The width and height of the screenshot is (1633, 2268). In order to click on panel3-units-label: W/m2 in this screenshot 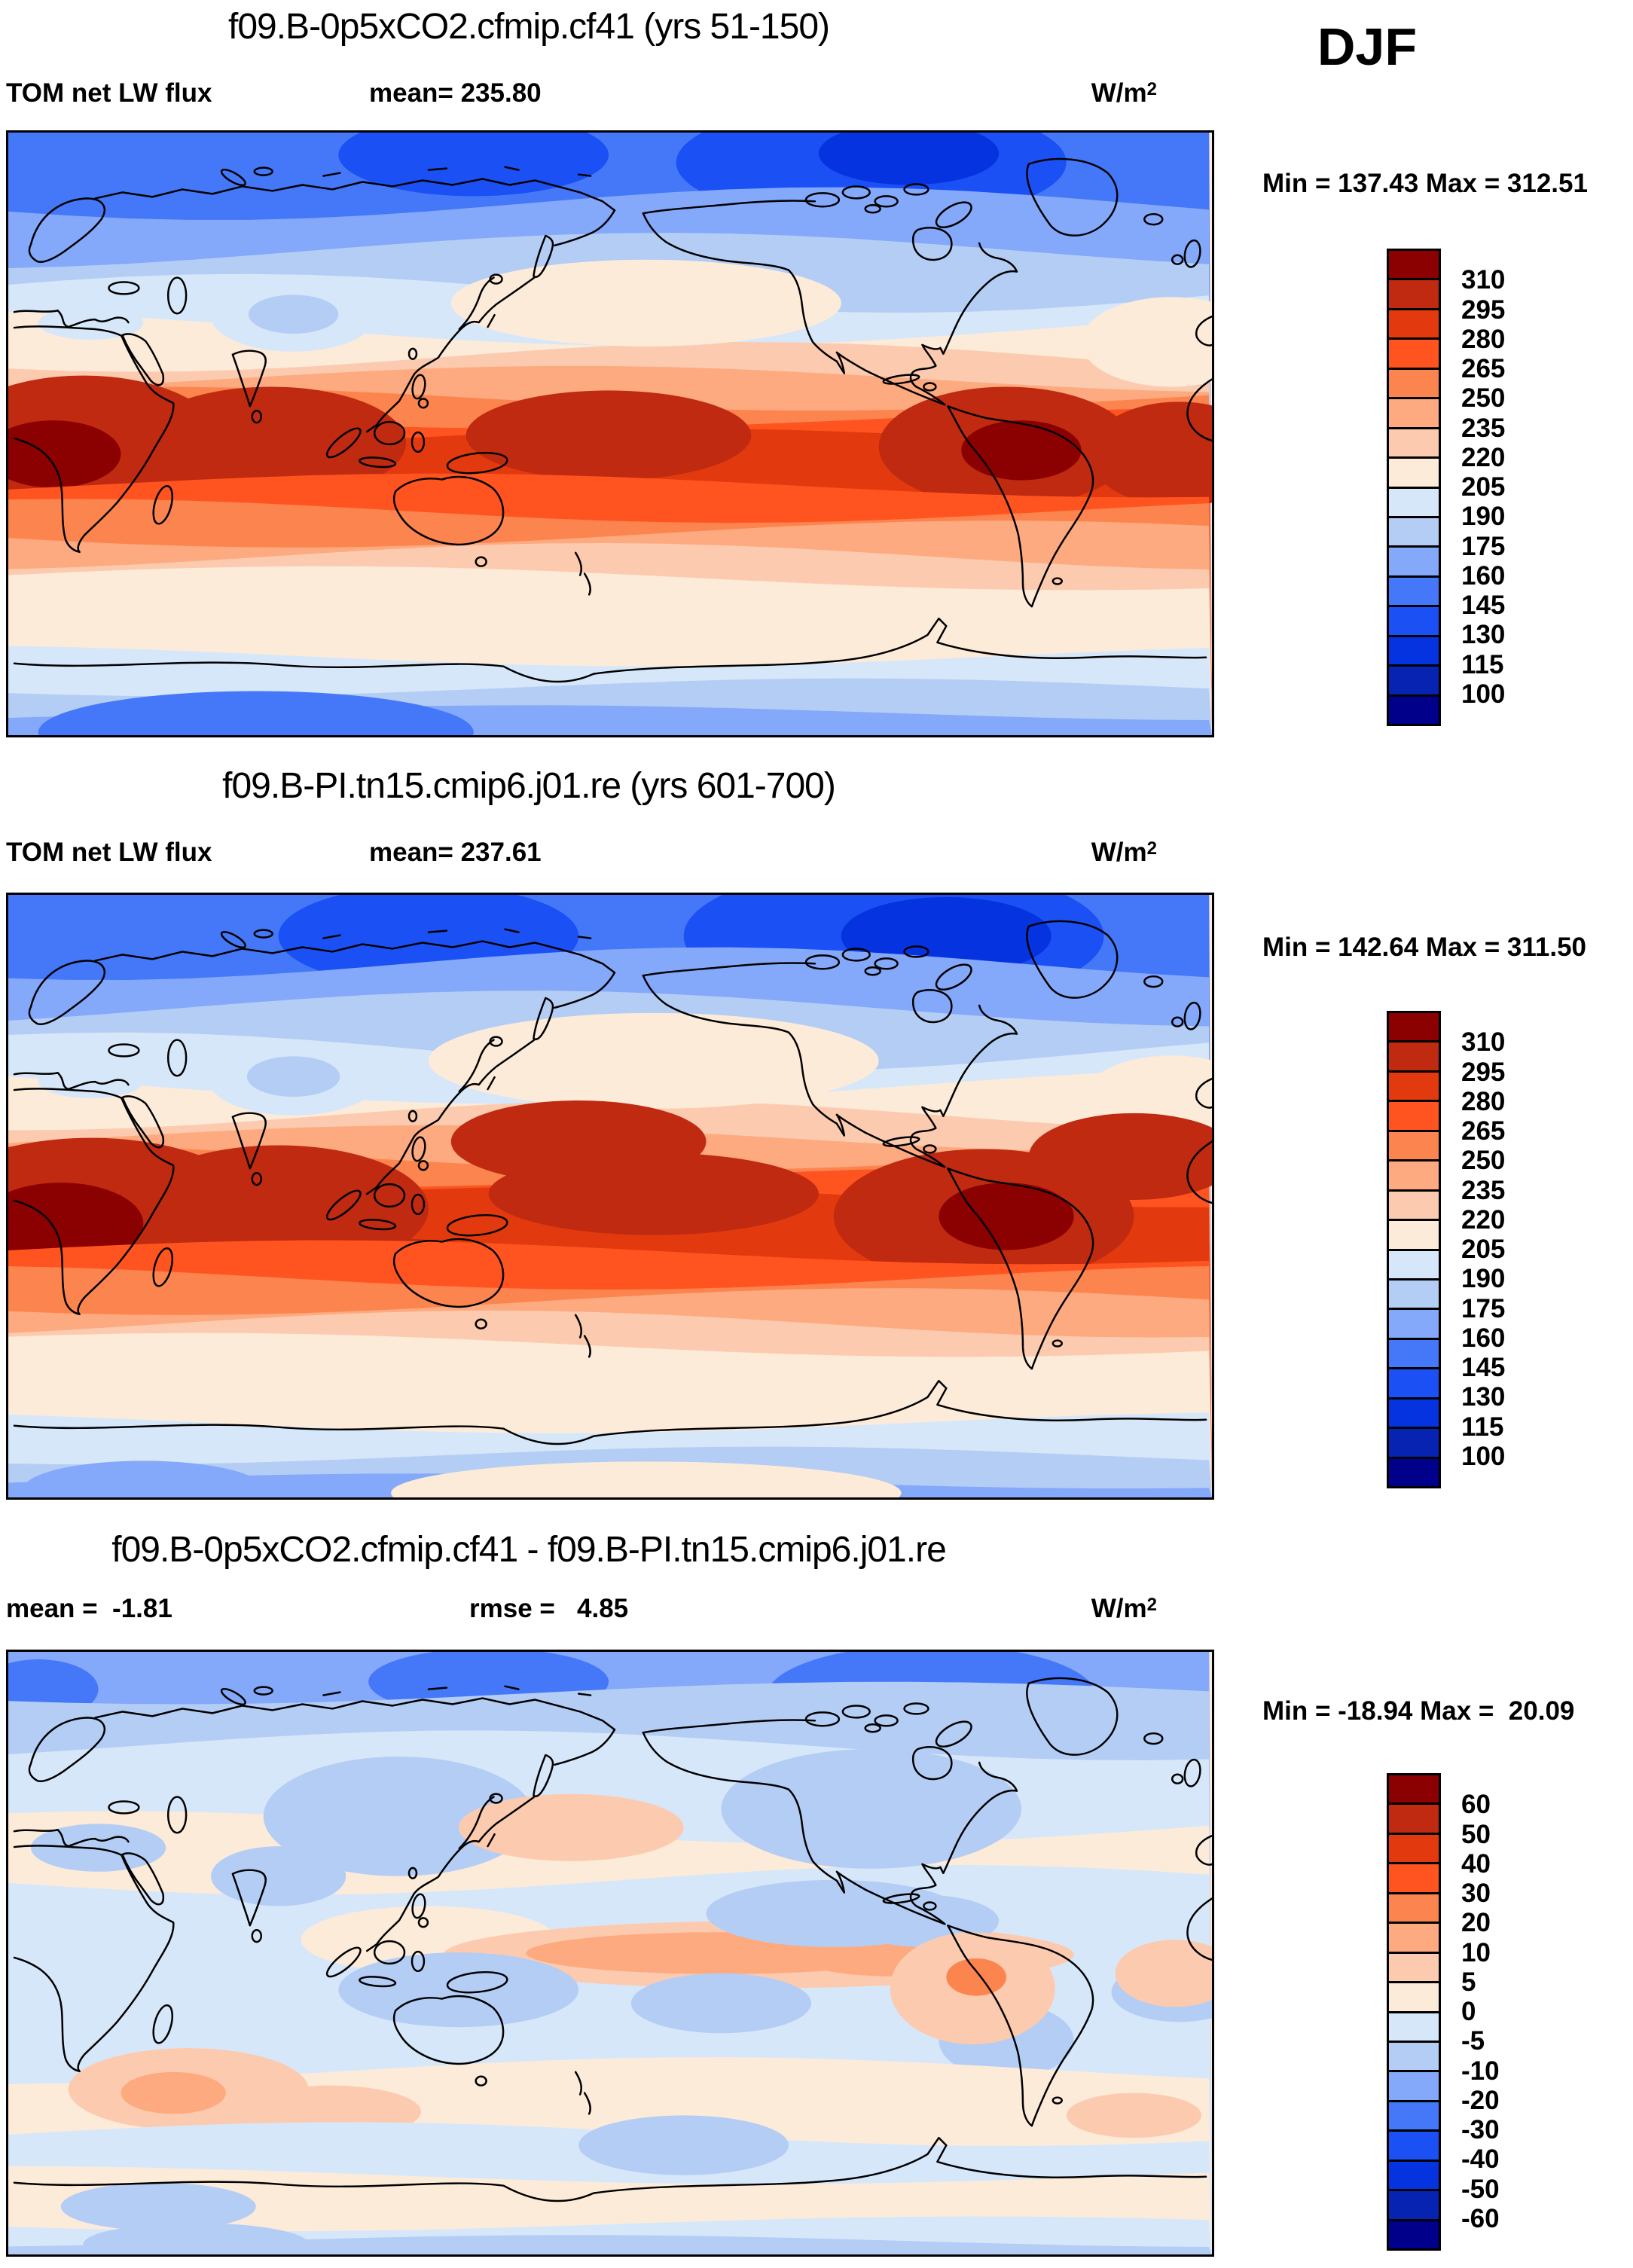, I will do `click(1124, 1609)`.